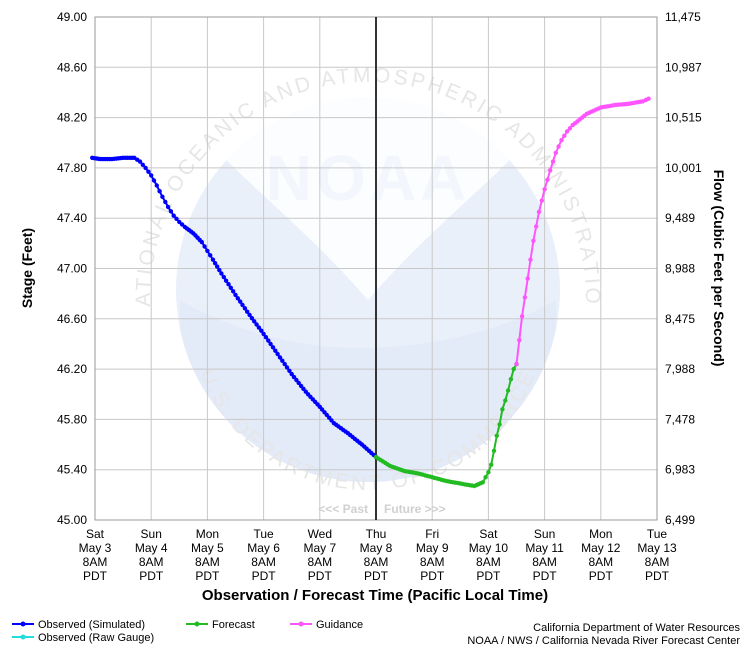 Image resolution: width=750 pixels, height=650 pixels. I want to click on x-tick-label: Mon May 5 8AM PDT, so click(207, 555).